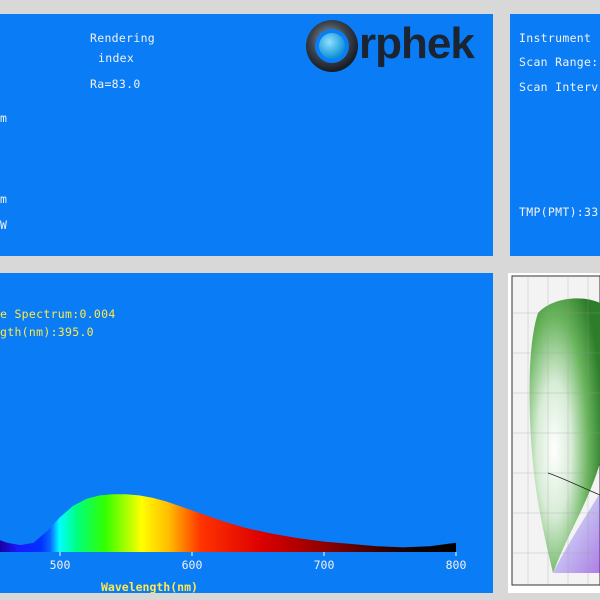 Image resolution: width=600 pixels, height=600 pixels. Describe the element at coordinates (559, 87) in the screenshot. I see `scan-interval-label: Scan Interv` at that location.